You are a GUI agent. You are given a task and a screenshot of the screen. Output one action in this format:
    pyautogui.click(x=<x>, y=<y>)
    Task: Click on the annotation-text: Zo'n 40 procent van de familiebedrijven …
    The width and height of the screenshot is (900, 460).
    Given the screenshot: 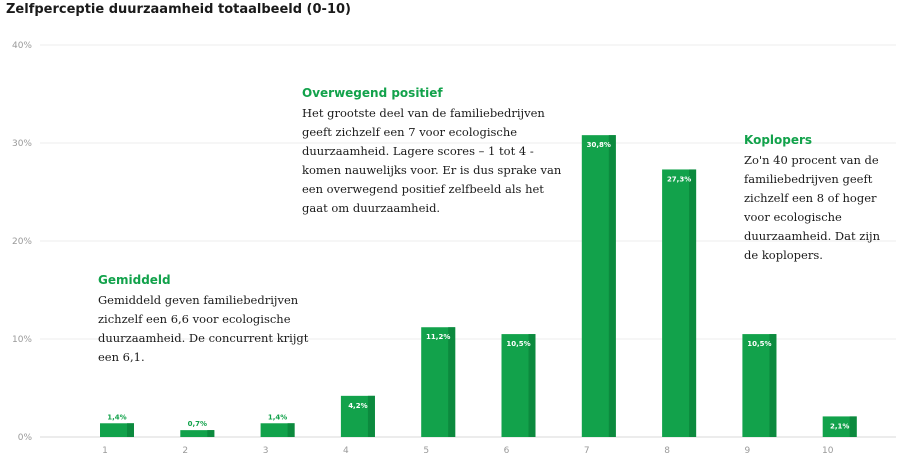 What is the action you would take?
    pyautogui.click(x=812, y=207)
    